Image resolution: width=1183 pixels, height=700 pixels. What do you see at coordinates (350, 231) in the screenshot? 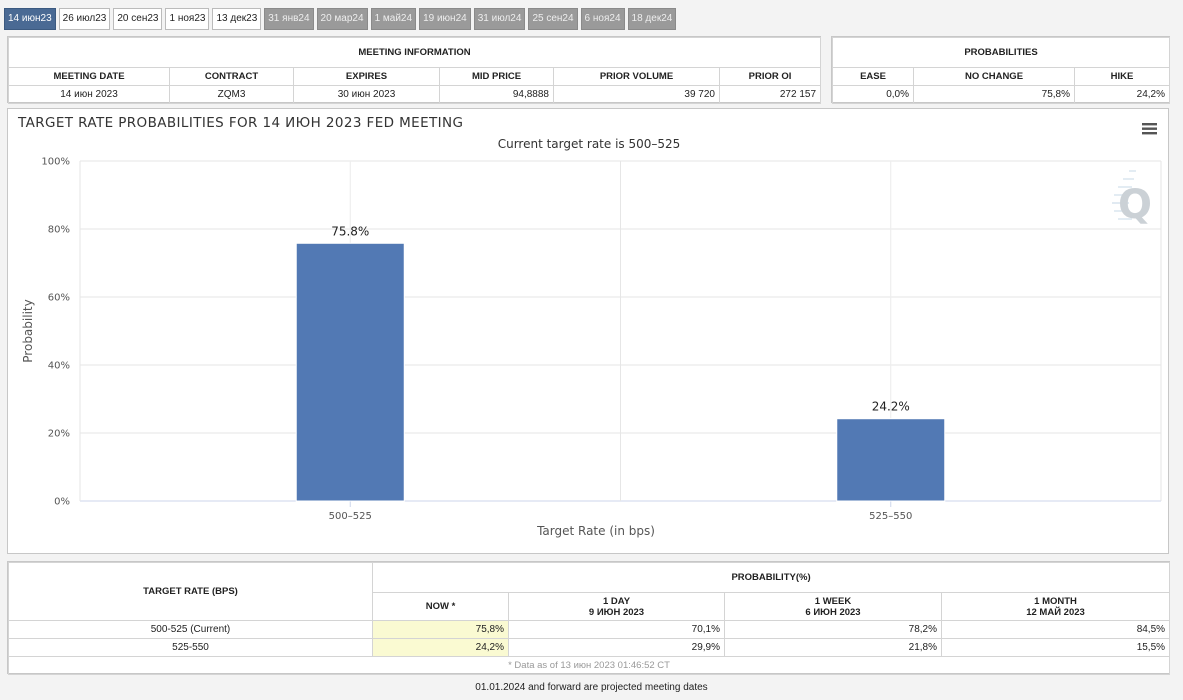
I see `bar-data-label: 75.8%` at bounding box center [350, 231].